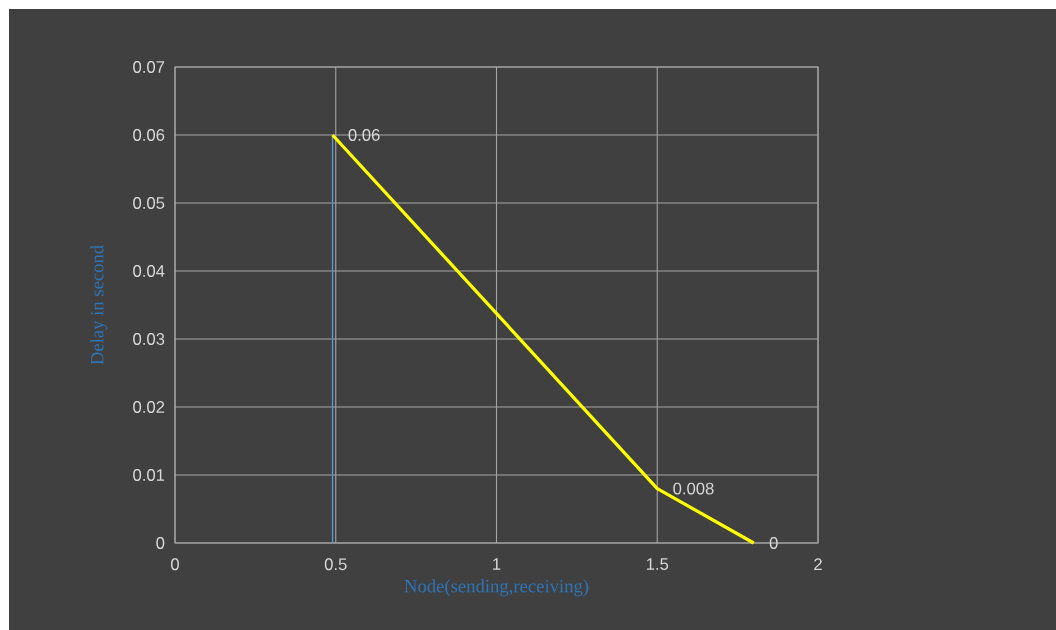  I want to click on data-label: 0.008, so click(693, 488).